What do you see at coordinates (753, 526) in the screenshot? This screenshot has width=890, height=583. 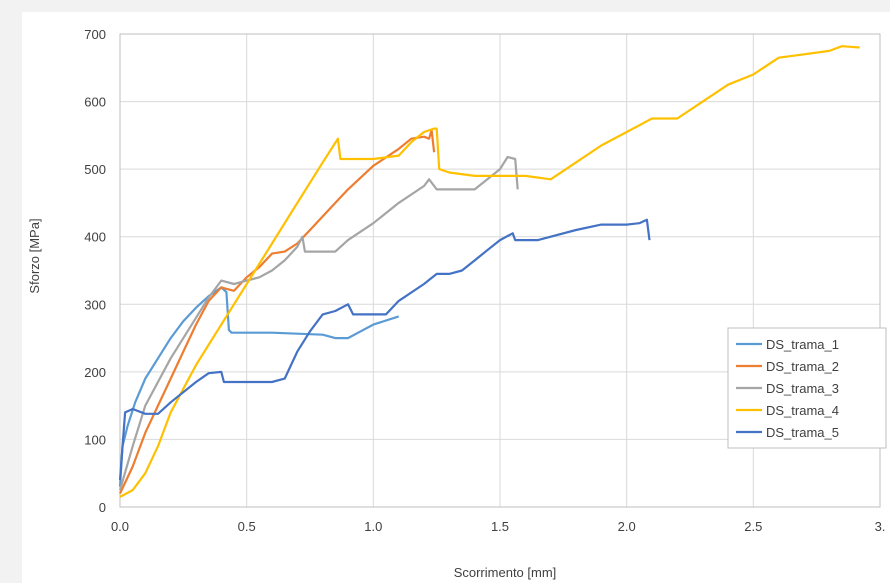 I see `x-tick-label: 2.5` at bounding box center [753, 526].